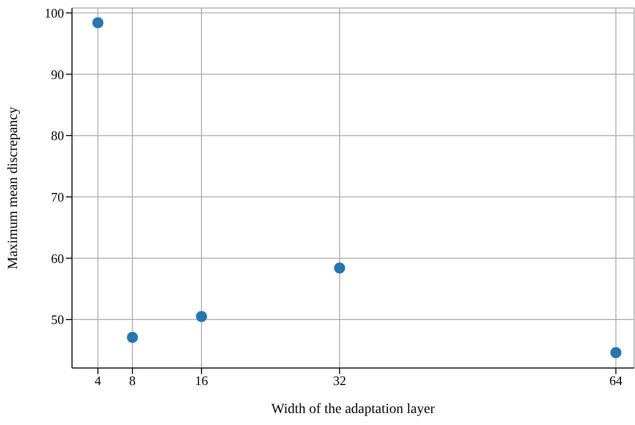 The height and width of the screenshot is (425, 635). Describe the element at coordinates (57, 258) in the screenshot. I see `y-tick-label: 60` at that location.